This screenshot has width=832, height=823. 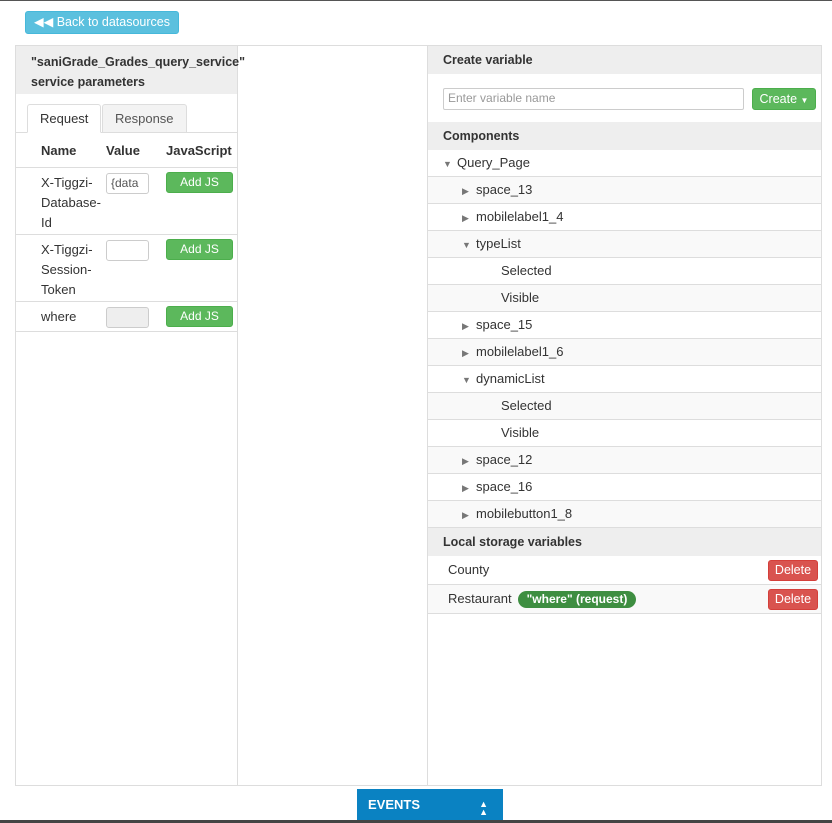 What do you see at coordinates (520, 216) in the screenshot?
I see `tree-item-label: mobilelabel1_4` at bounding box center [520, 216].